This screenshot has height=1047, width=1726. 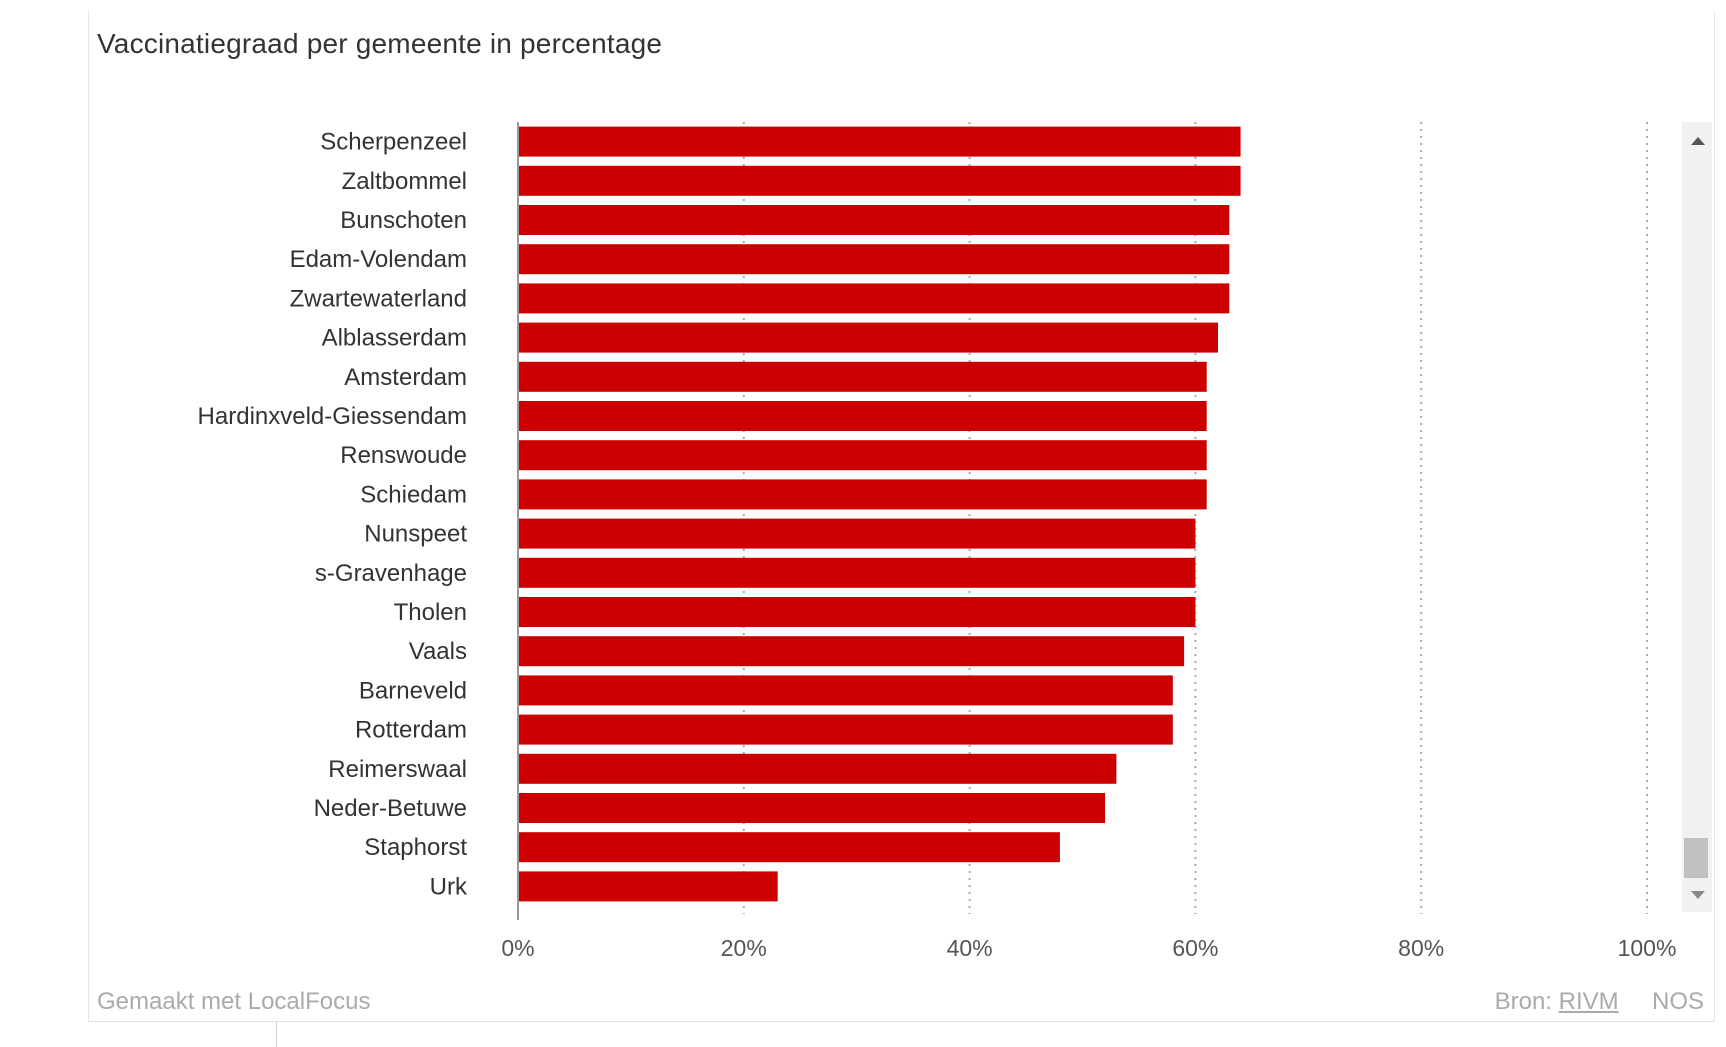 What do you see at coordinates (851, 651) in the screenshot?
I see `bar-vaals` at bounding box center [851, 651].